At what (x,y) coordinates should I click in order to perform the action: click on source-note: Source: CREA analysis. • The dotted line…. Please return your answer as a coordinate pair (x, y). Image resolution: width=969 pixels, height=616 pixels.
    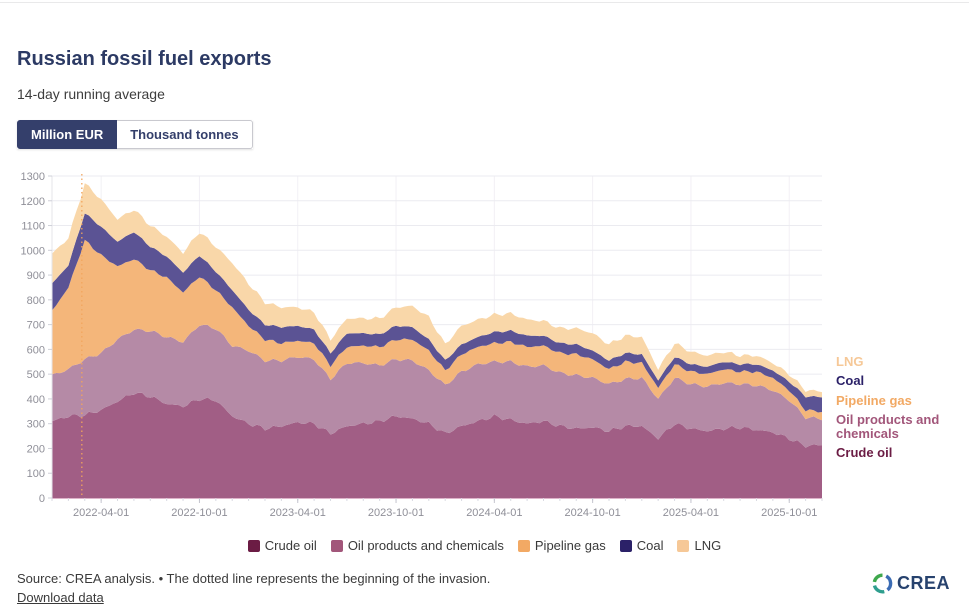
    Looking at the image, I should click on (254, 578).